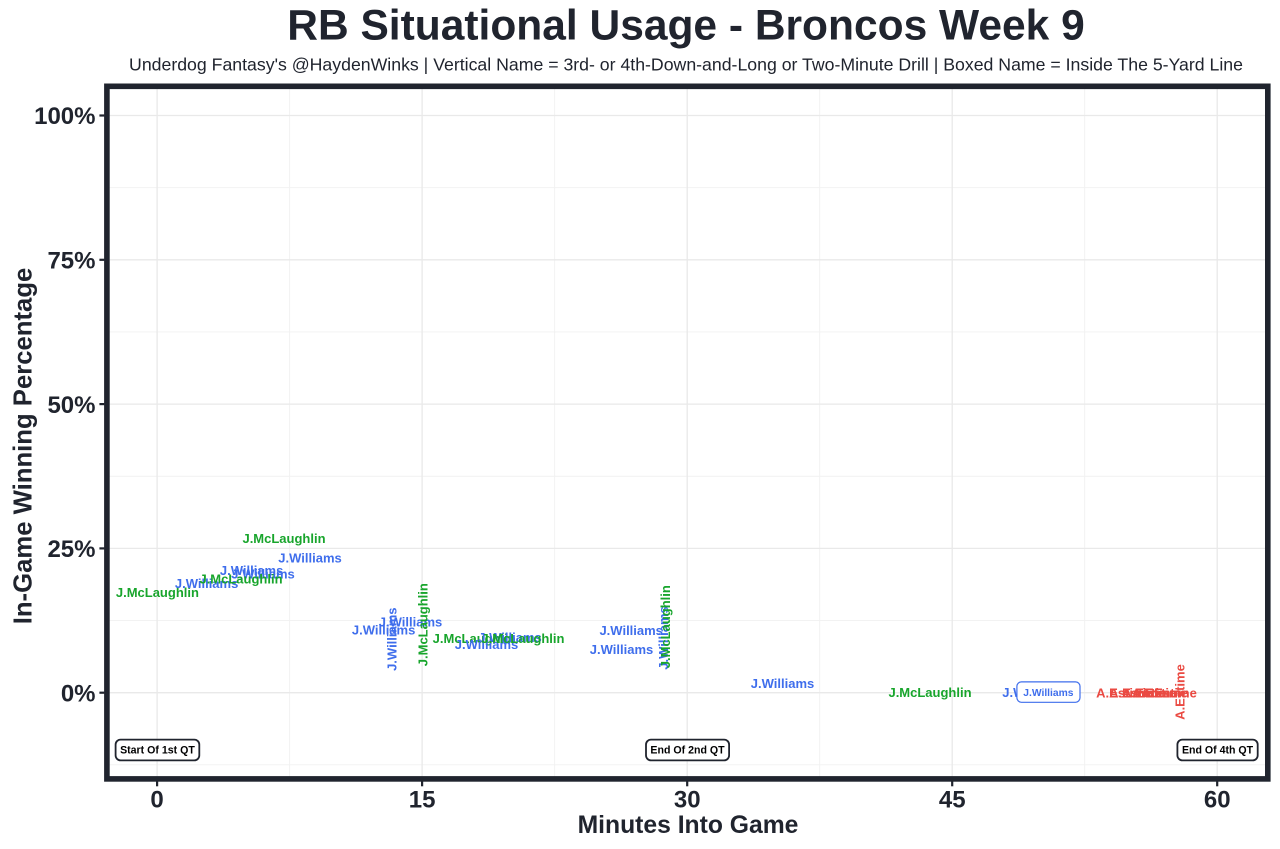 This screenshot has height=849, width=1280. I want to click on svg-text: 75%, so click(71, 261).